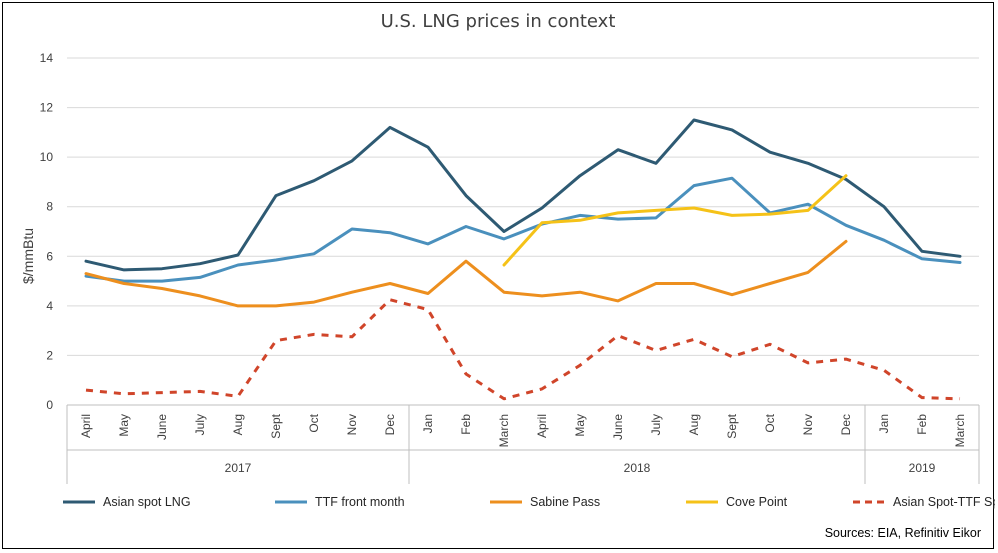 The width and height of the screenshot is (998, 553). I want to click on legend-label: Cove Point, so click(757, 502).